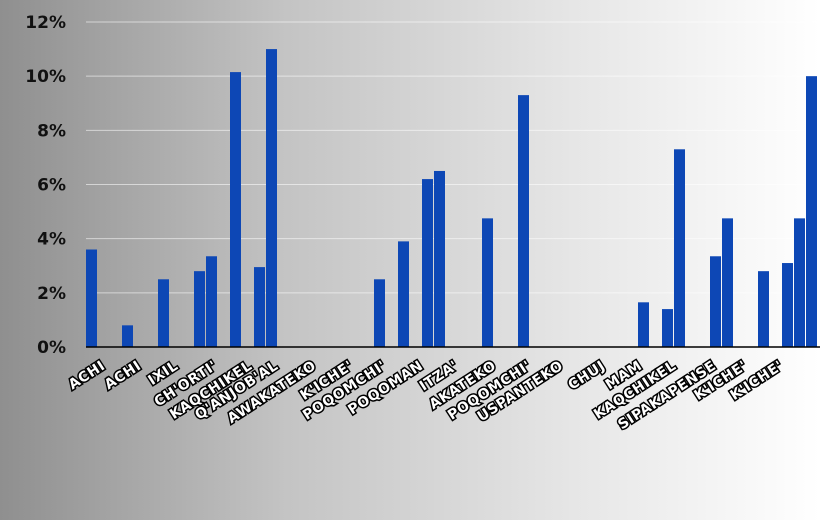  Describe the element at coordinates (51, 131) in the screenshot. I see `y-tick-label: 8%` at that location.